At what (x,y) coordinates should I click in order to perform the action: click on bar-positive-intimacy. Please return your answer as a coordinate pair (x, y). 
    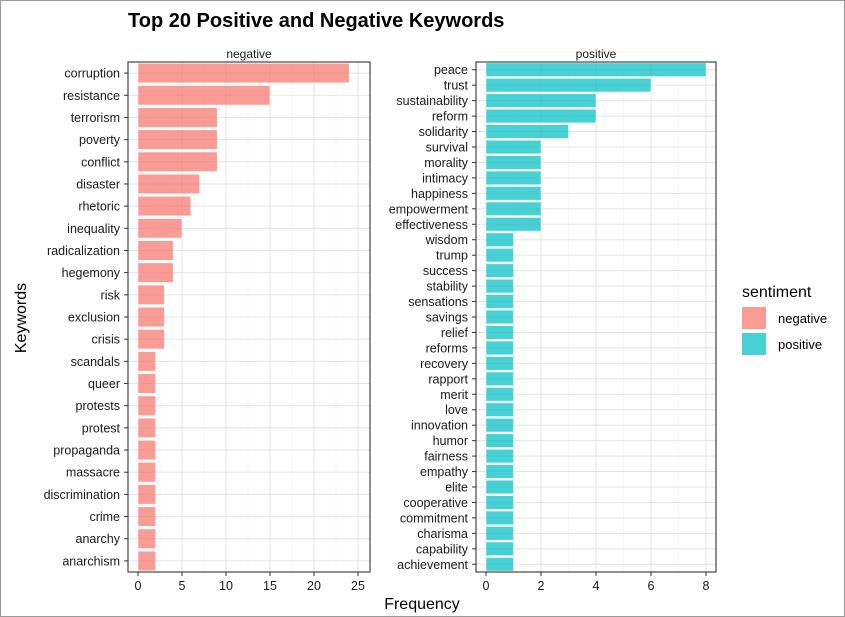
    Looking at the image, I should click on (513, 177).